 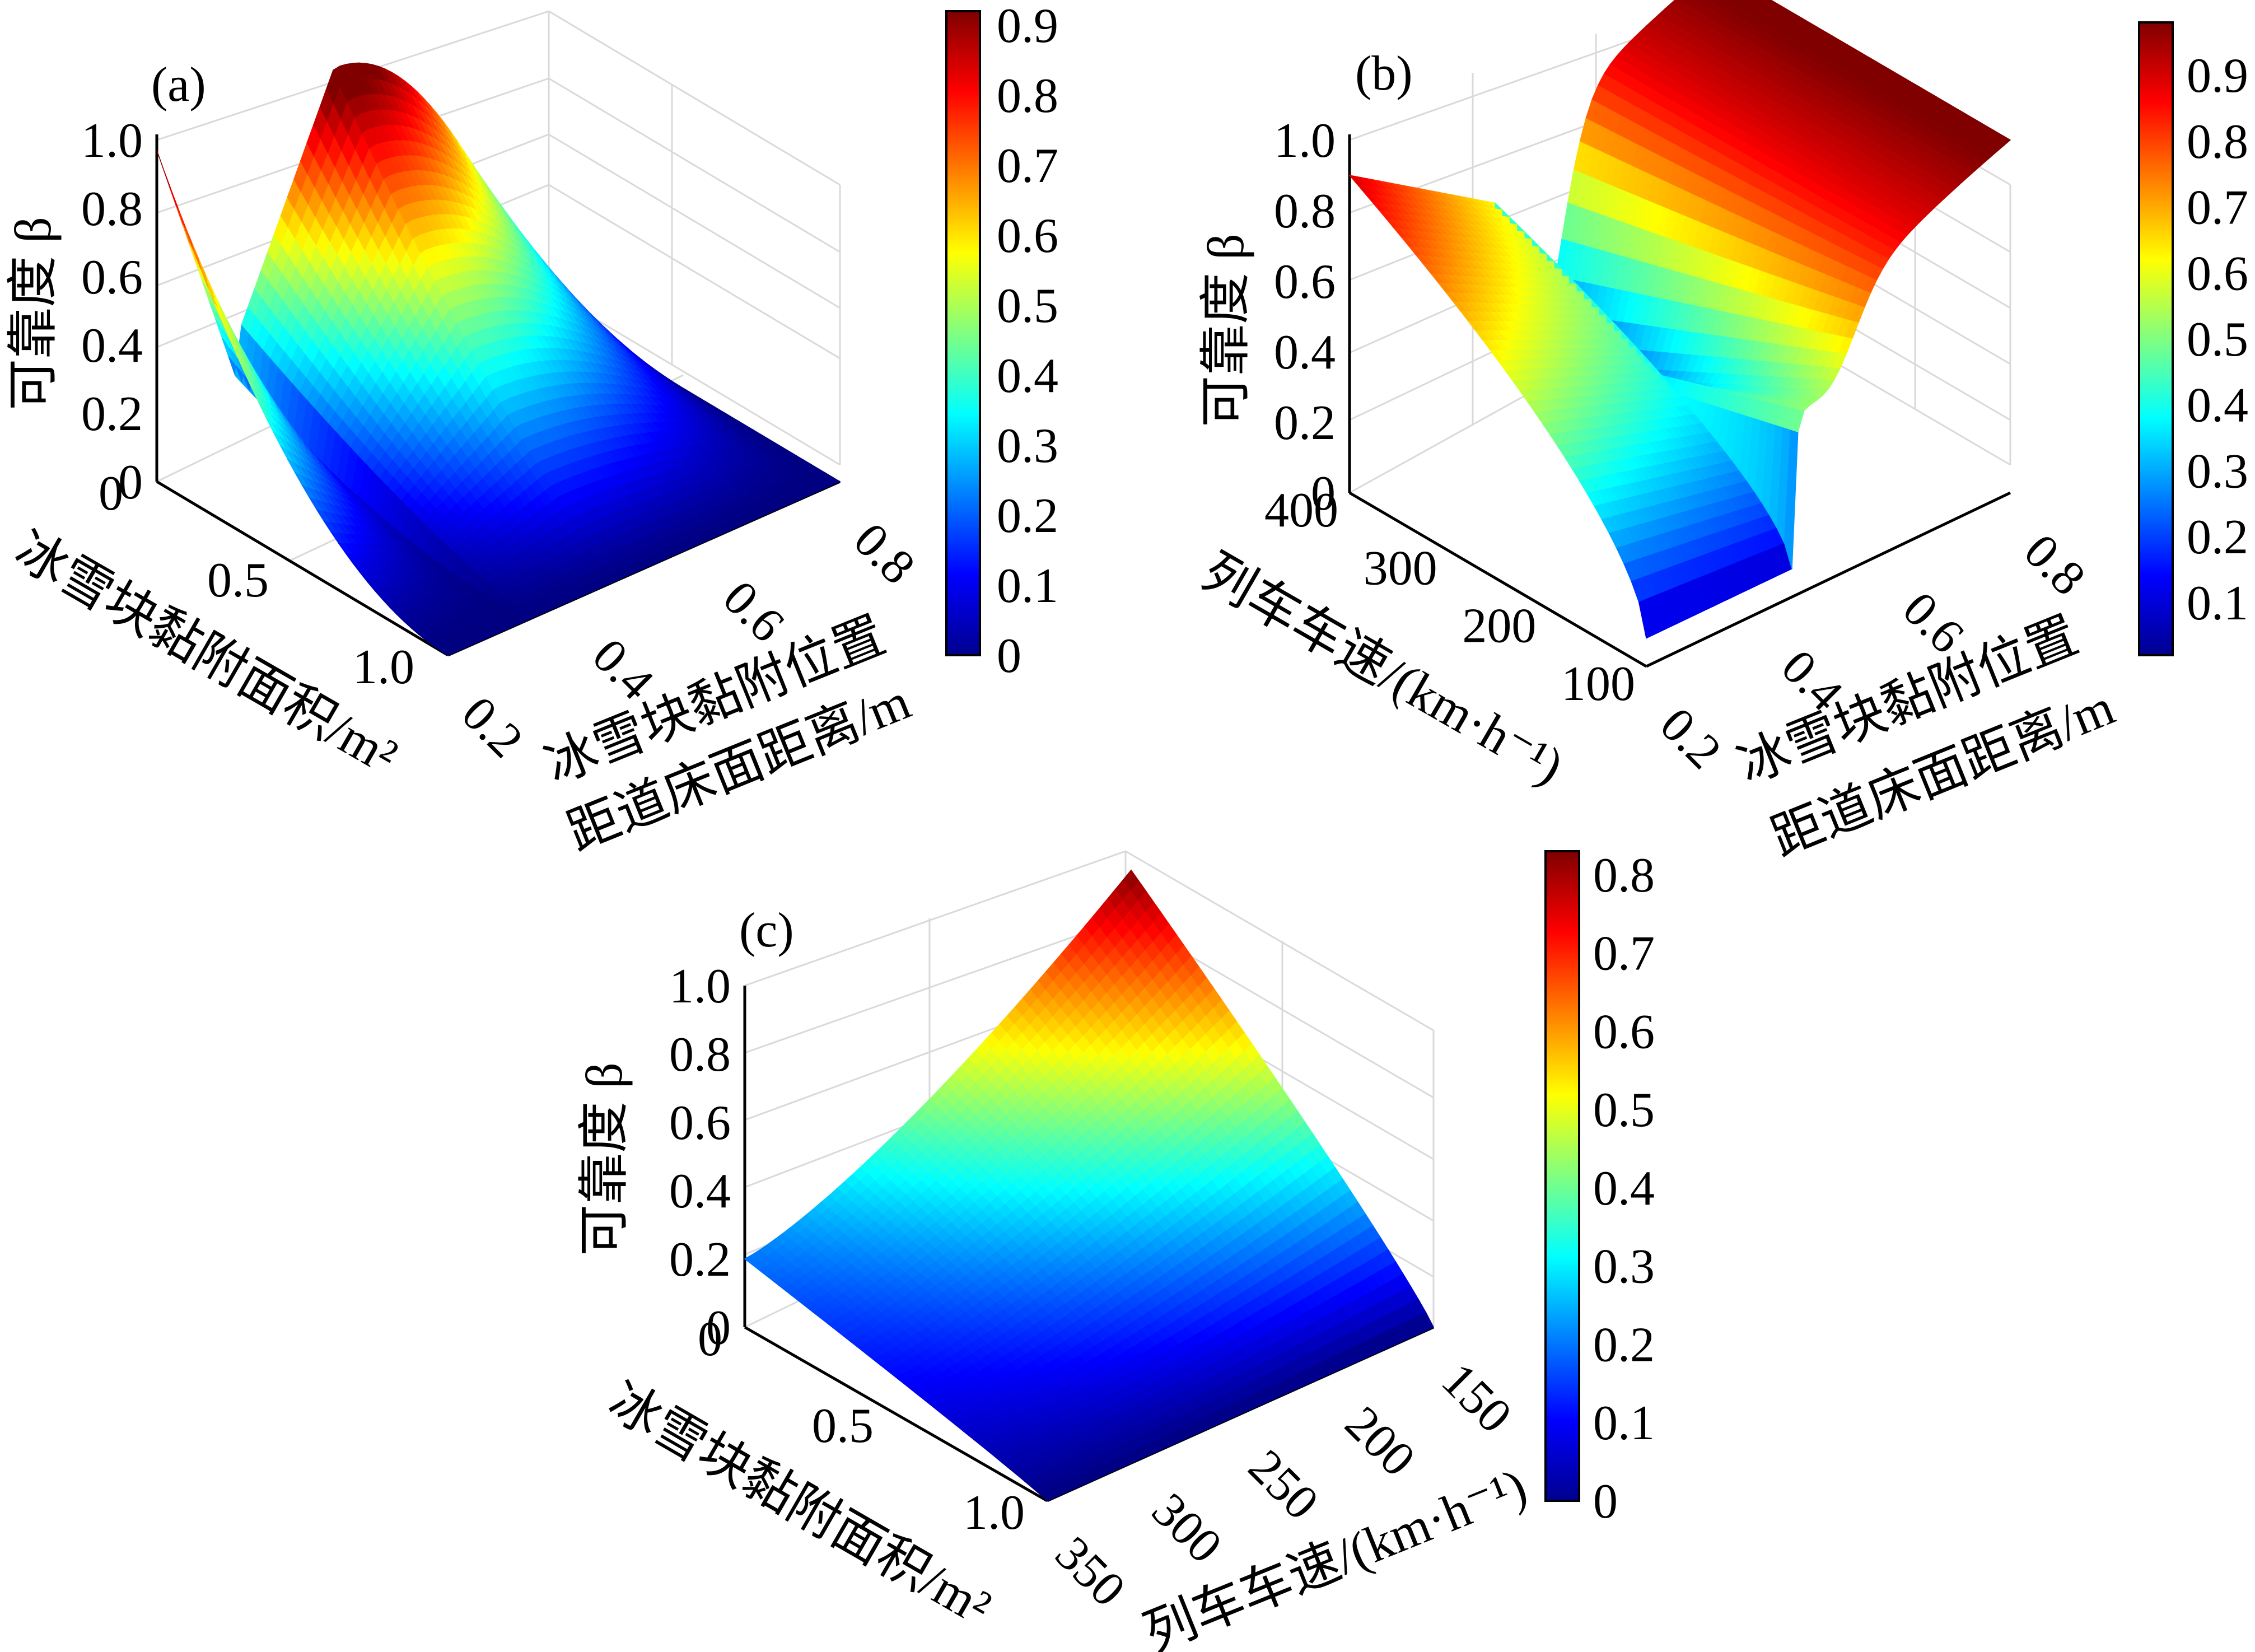 I want to click on panel-b-colorbar-tick: 0.9, so click(x=2217, y=76).